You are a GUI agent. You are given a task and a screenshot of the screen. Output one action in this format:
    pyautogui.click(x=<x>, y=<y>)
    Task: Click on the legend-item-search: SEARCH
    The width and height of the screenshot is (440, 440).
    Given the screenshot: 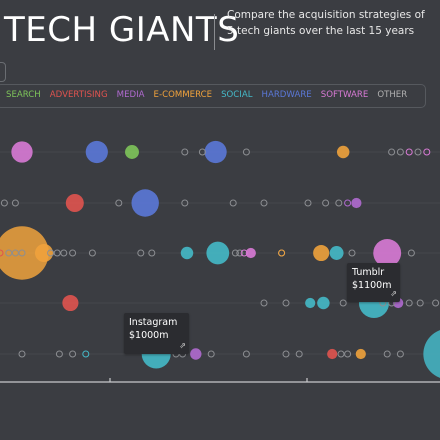 What is the action you would take?
    pyautogui.click(x=23, y=95)
    